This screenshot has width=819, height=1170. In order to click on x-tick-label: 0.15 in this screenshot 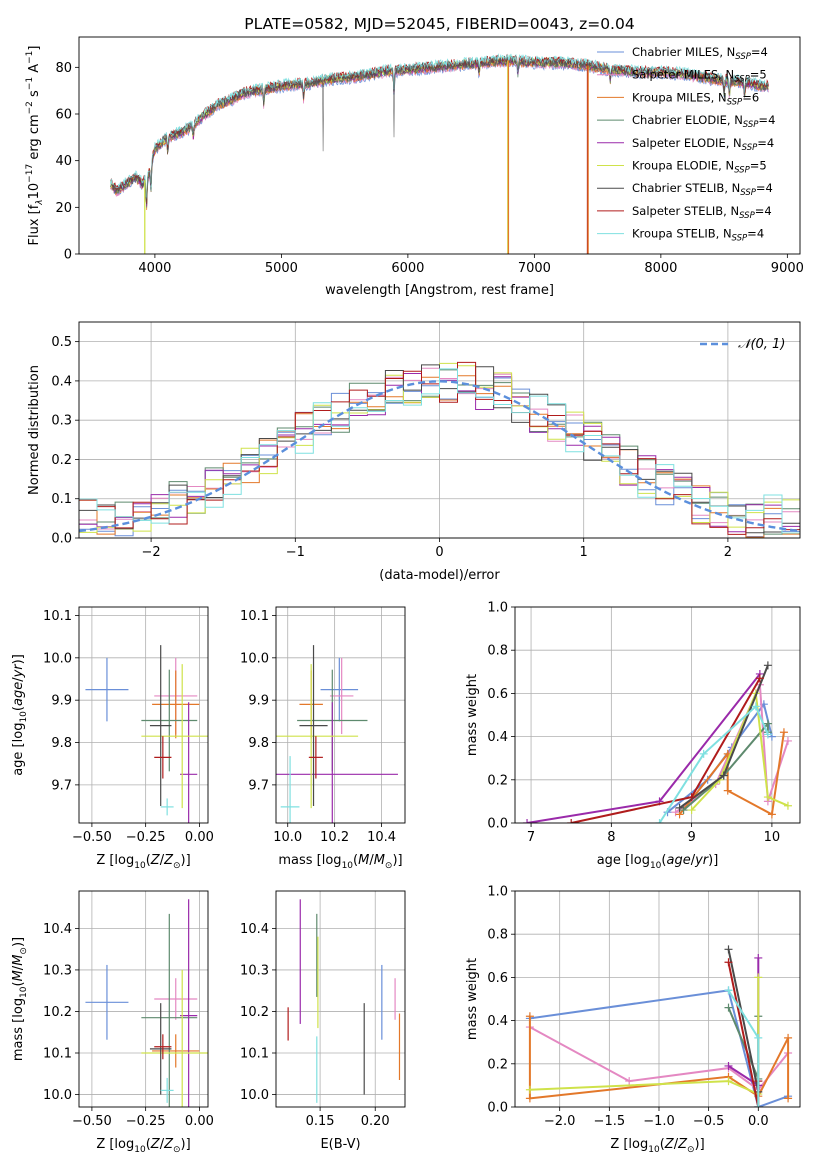, I will do `click(320, 1121)`.